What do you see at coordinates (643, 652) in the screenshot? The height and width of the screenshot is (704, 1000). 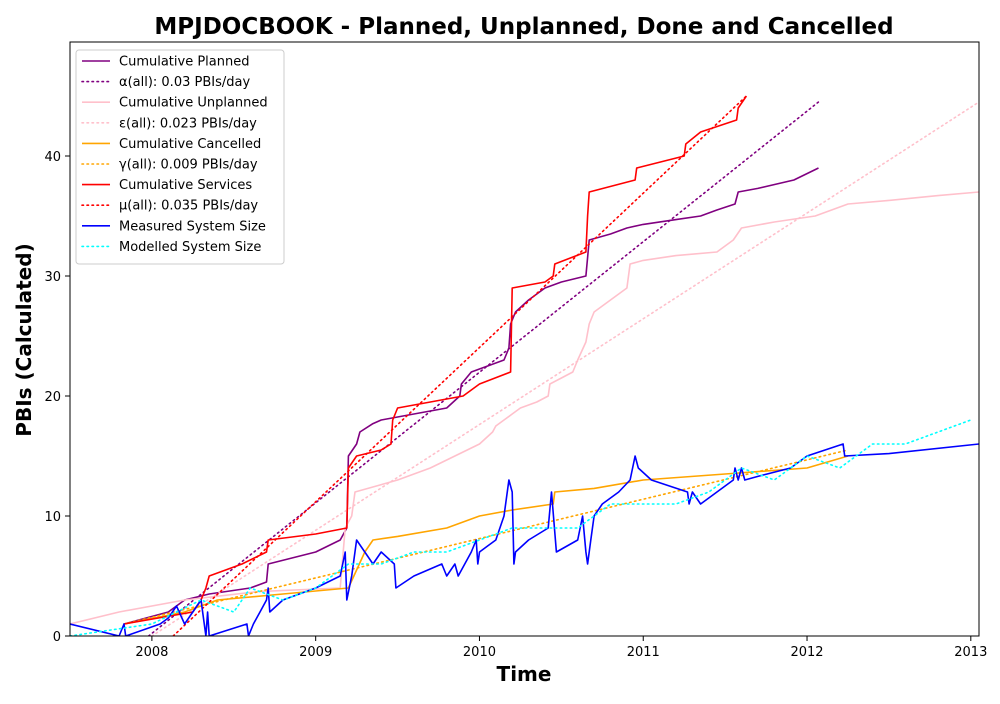 I see `x-tick-label: 2011` at bounding box center [643, 652].